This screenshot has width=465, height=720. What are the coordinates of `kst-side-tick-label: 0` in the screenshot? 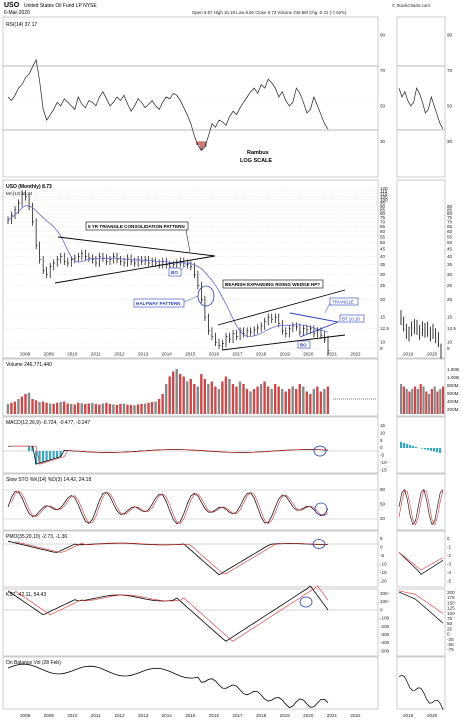 It's located at (448, 634).